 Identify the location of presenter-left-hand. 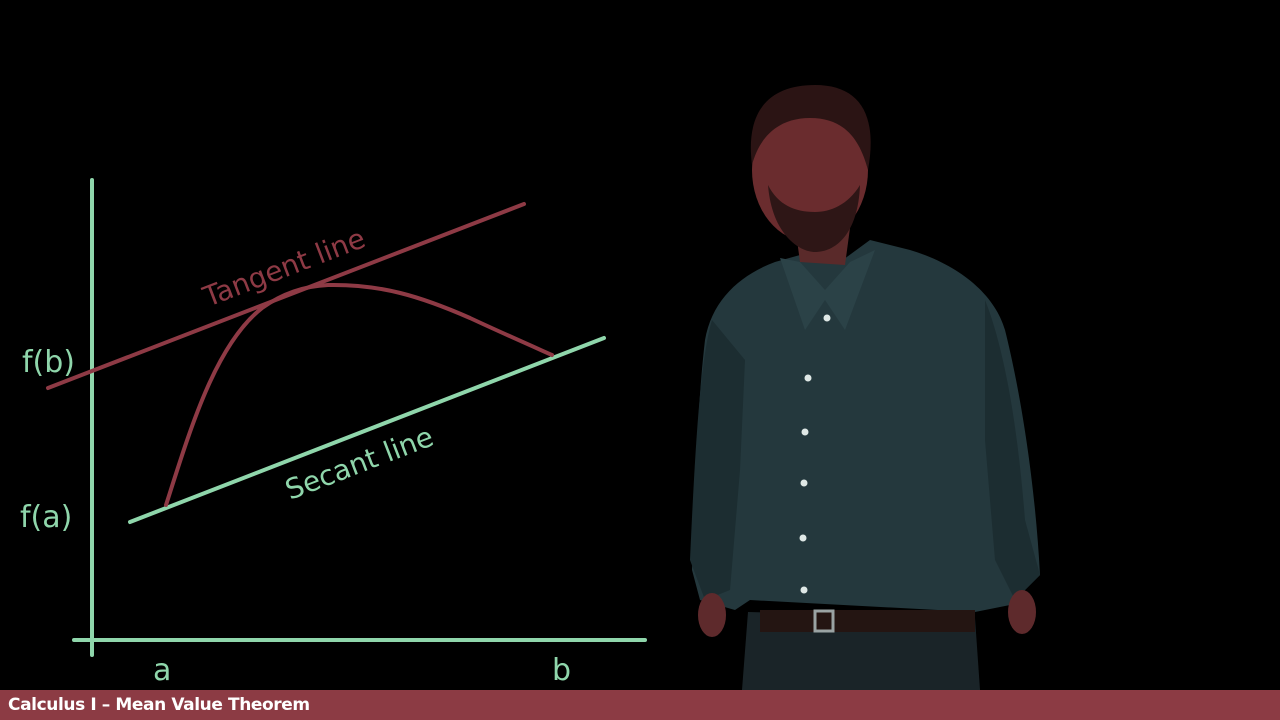
(712, 615).